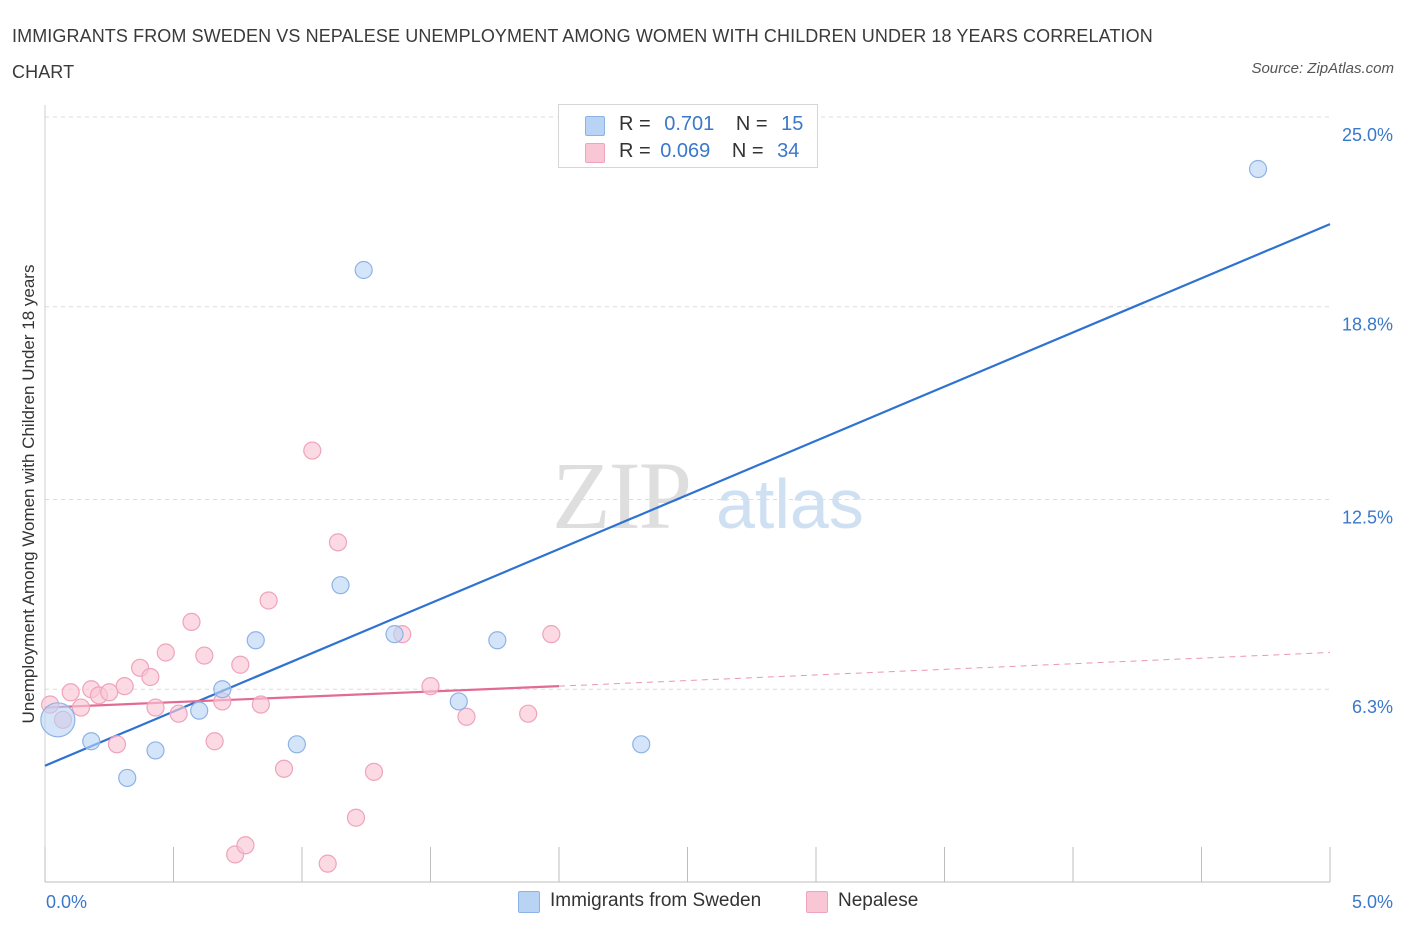 The width and height of the screenshot is (1406, 930). I want to click on legend-swatch-sweden, so click(595, 126).